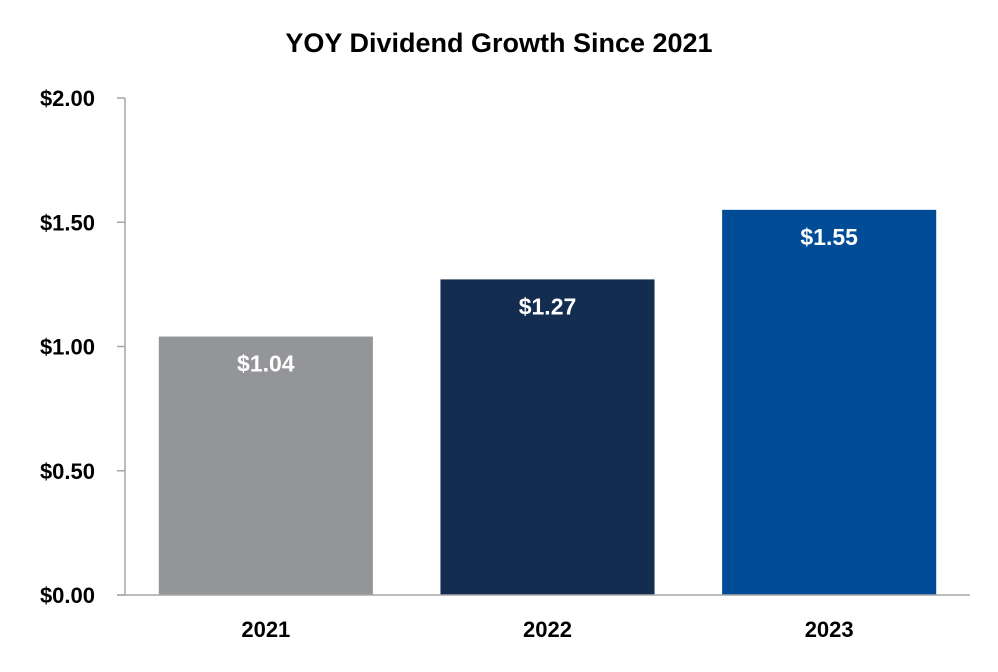 The image size is (998, 672). I want to click on data-label-2023: $1.55, so click(829, 237).